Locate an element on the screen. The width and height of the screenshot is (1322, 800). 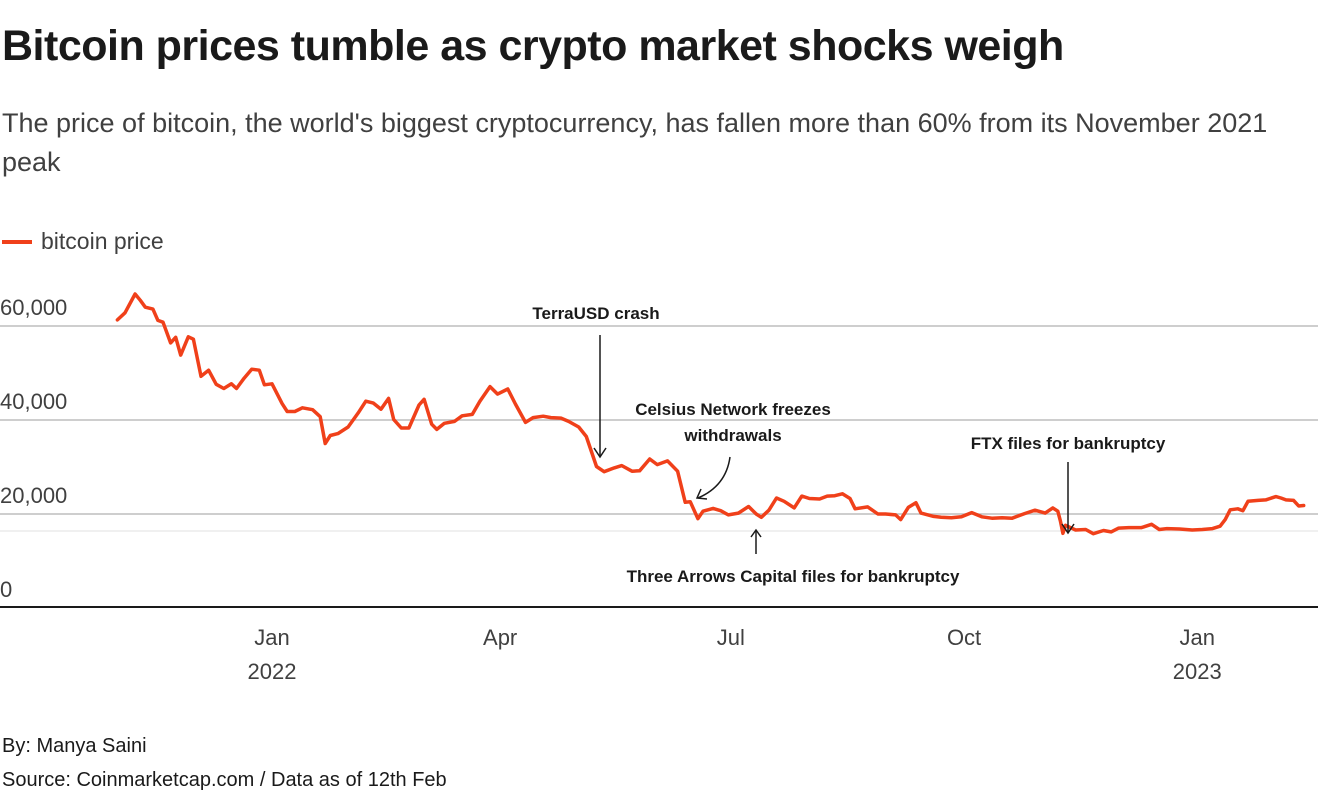
annotation-terrausd-label: TerraUSD crash is located at coordinates (595, 313).